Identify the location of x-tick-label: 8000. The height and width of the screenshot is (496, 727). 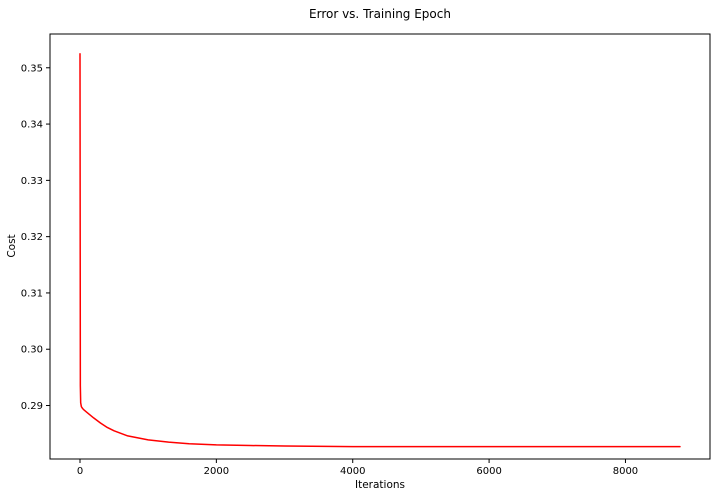
(625, 471).